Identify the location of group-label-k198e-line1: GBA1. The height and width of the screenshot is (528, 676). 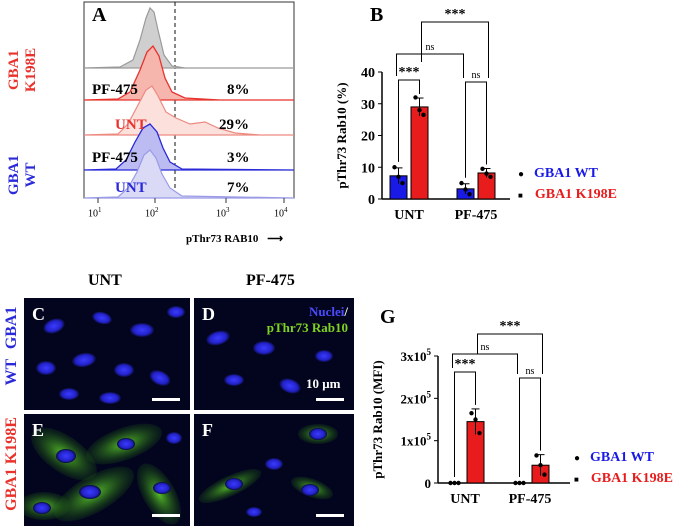
(14, 70).